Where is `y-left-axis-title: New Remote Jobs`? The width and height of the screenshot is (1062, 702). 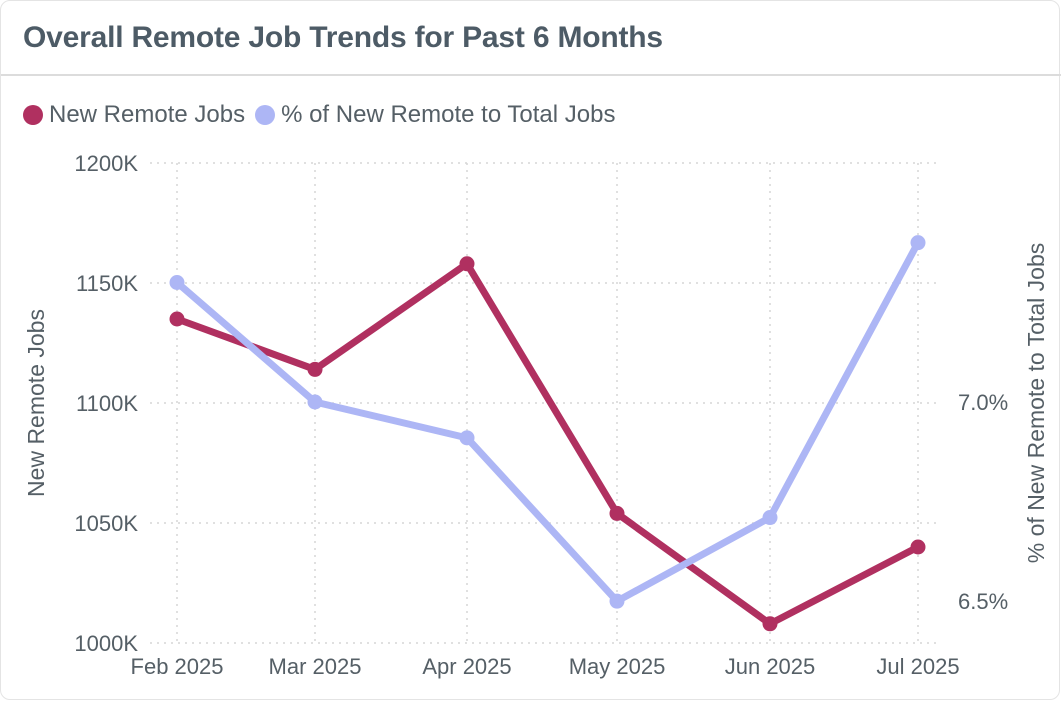 y-left-axis-title: New Remote Jobs is located at coordinates (36, 403).